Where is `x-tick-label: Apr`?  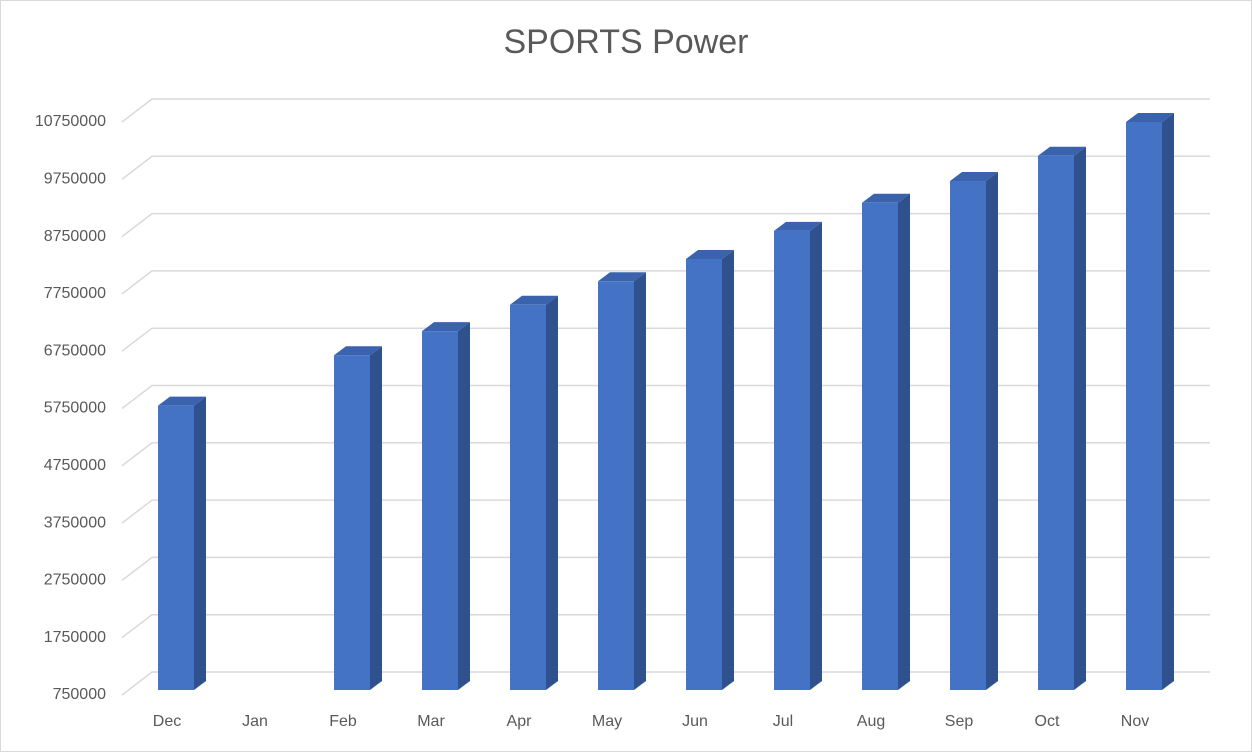 x-tick-label: Apr is located at coordinates (520, 721).